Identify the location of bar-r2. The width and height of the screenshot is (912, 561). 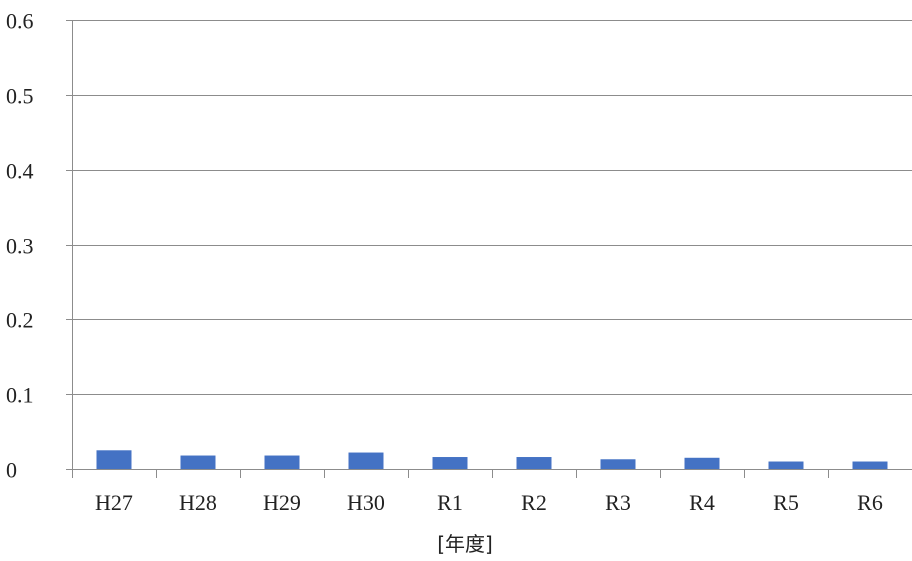
(534, 463).